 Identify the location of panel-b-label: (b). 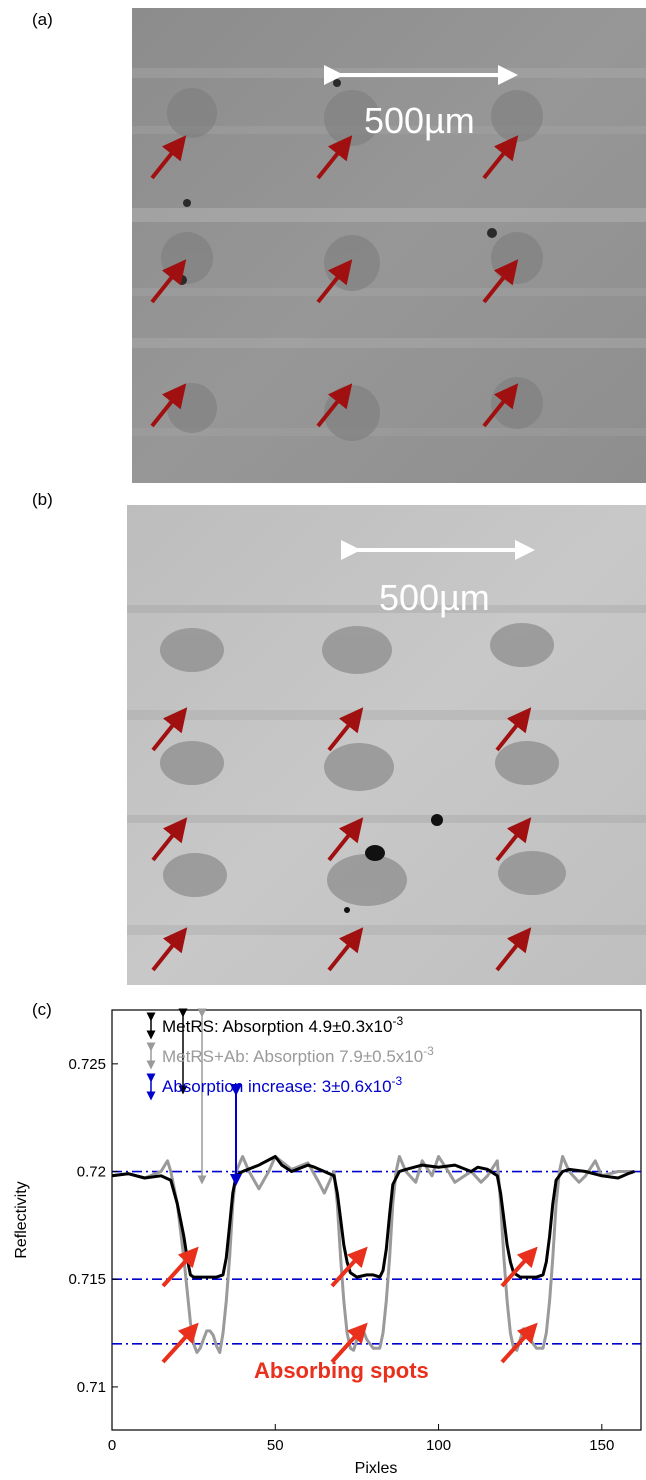
(42, 499).